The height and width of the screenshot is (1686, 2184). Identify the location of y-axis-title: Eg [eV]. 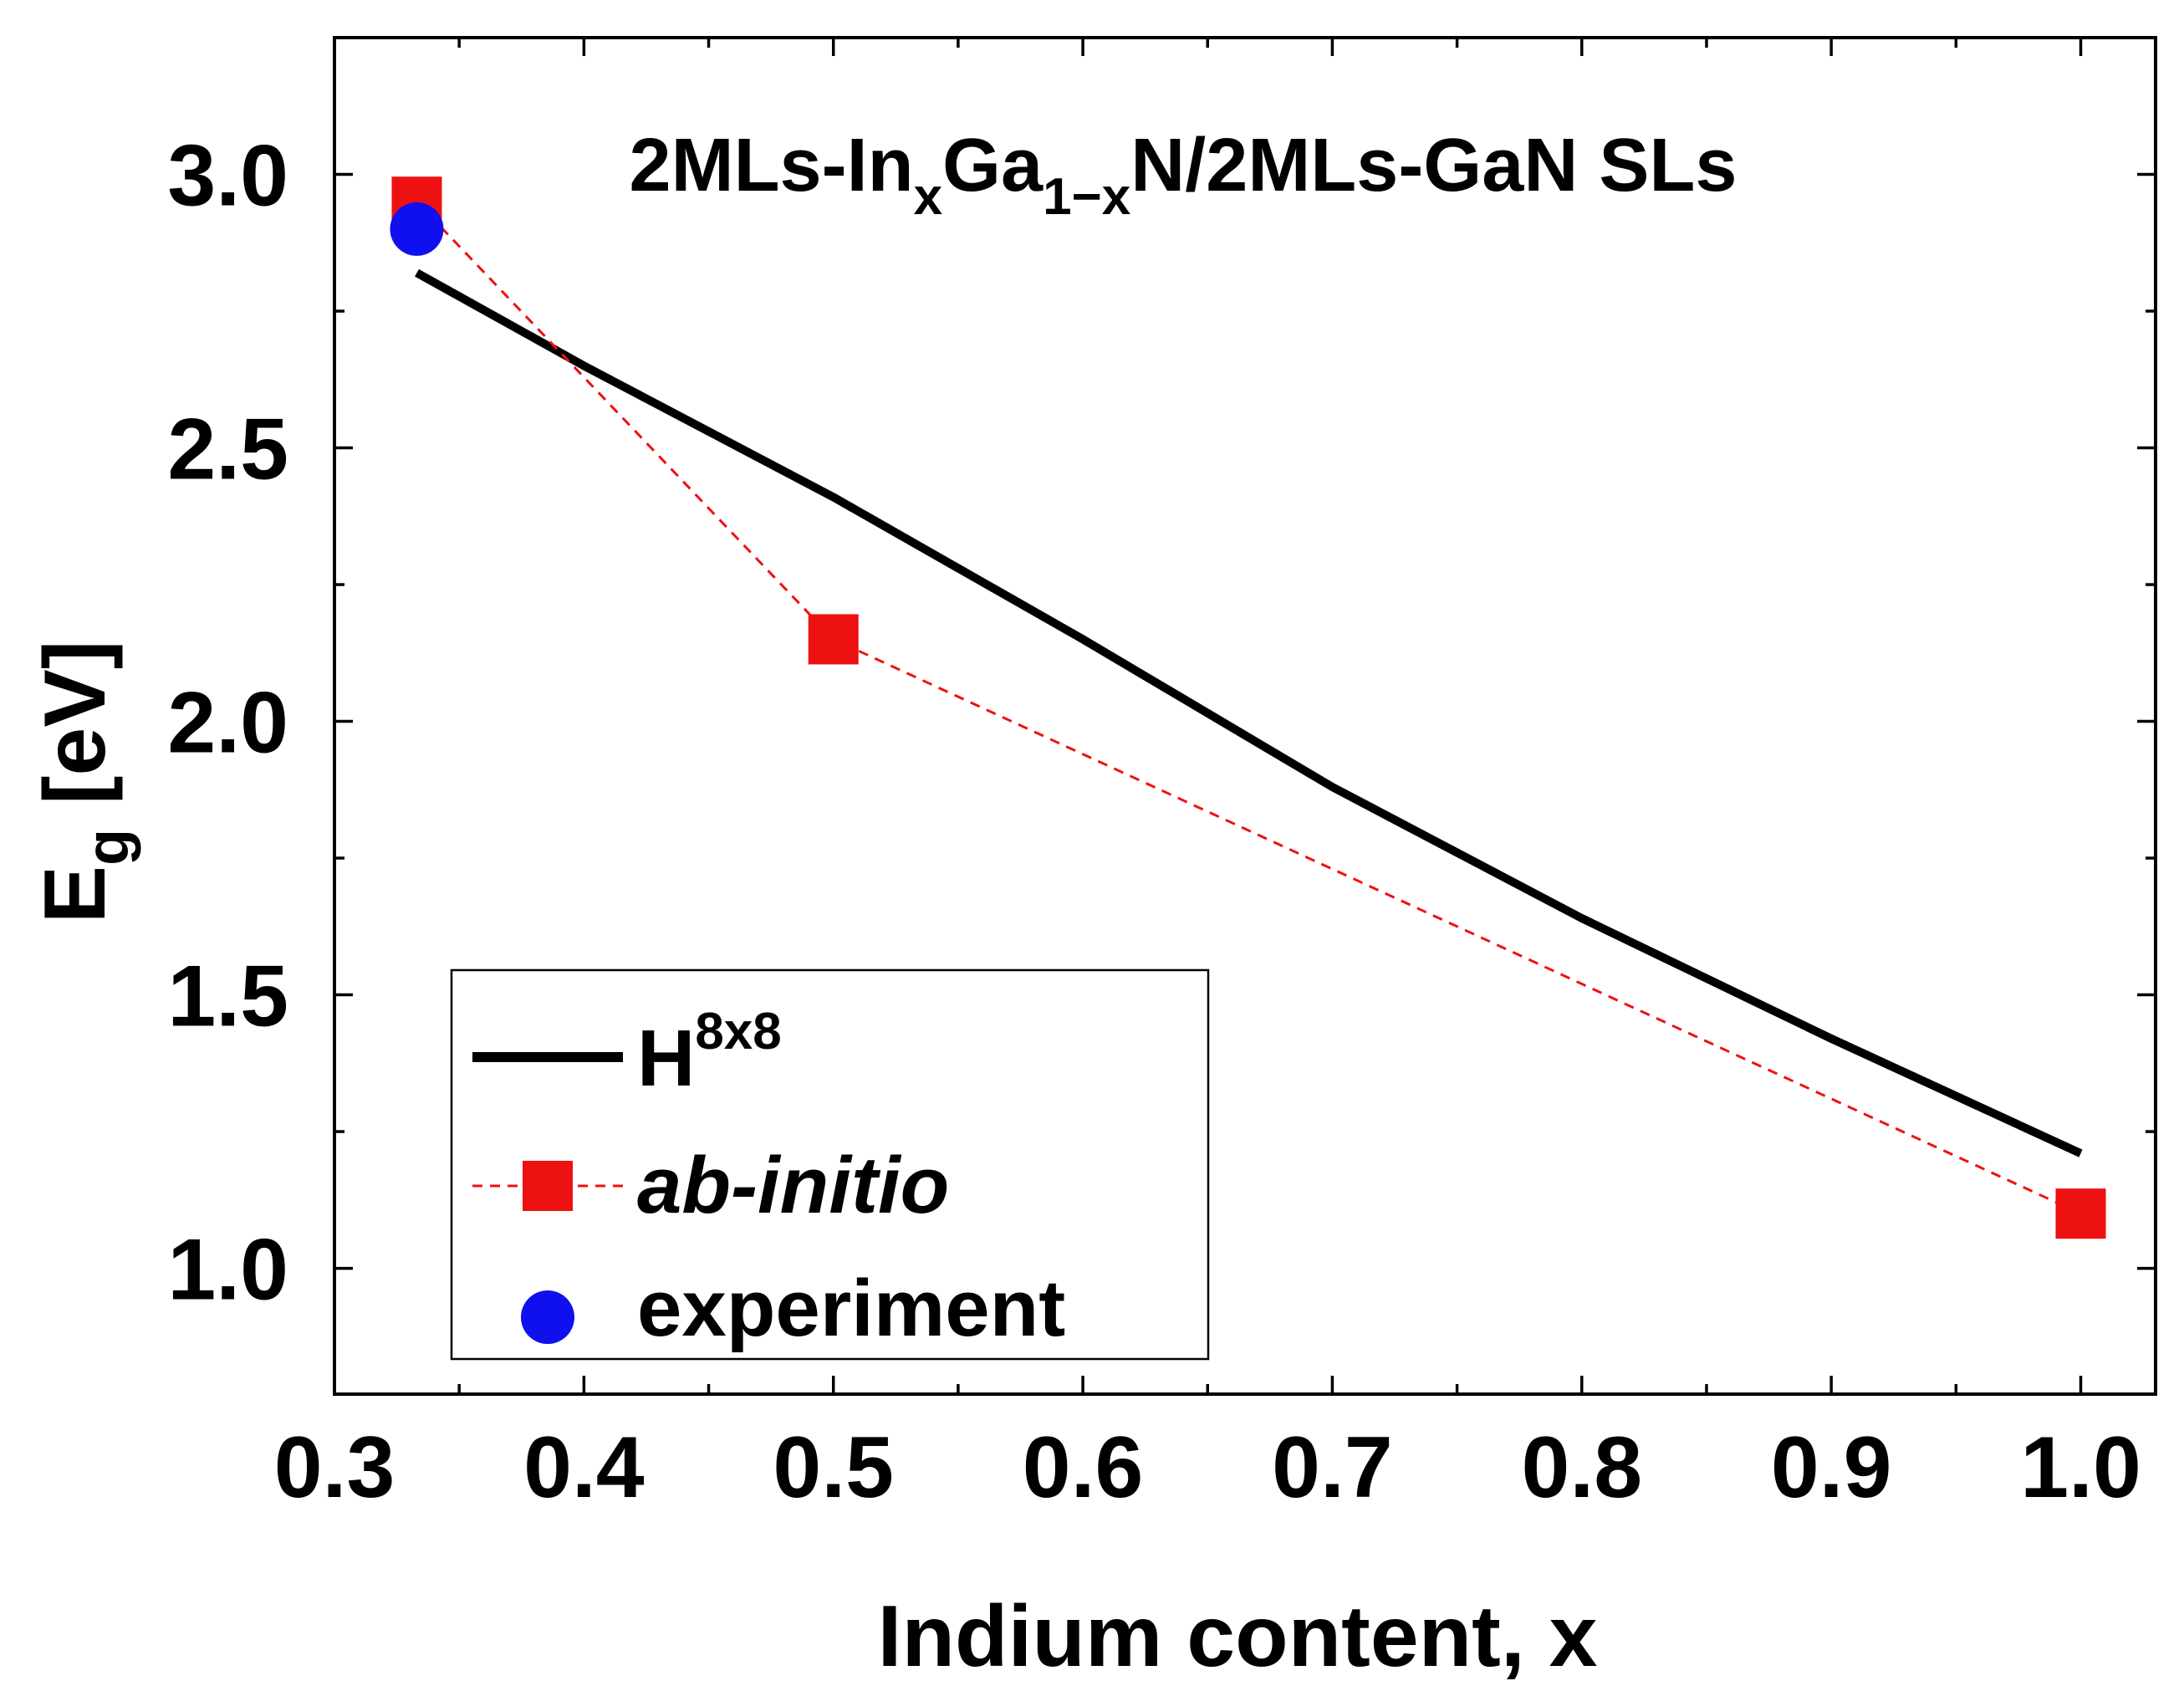
(84, 782).